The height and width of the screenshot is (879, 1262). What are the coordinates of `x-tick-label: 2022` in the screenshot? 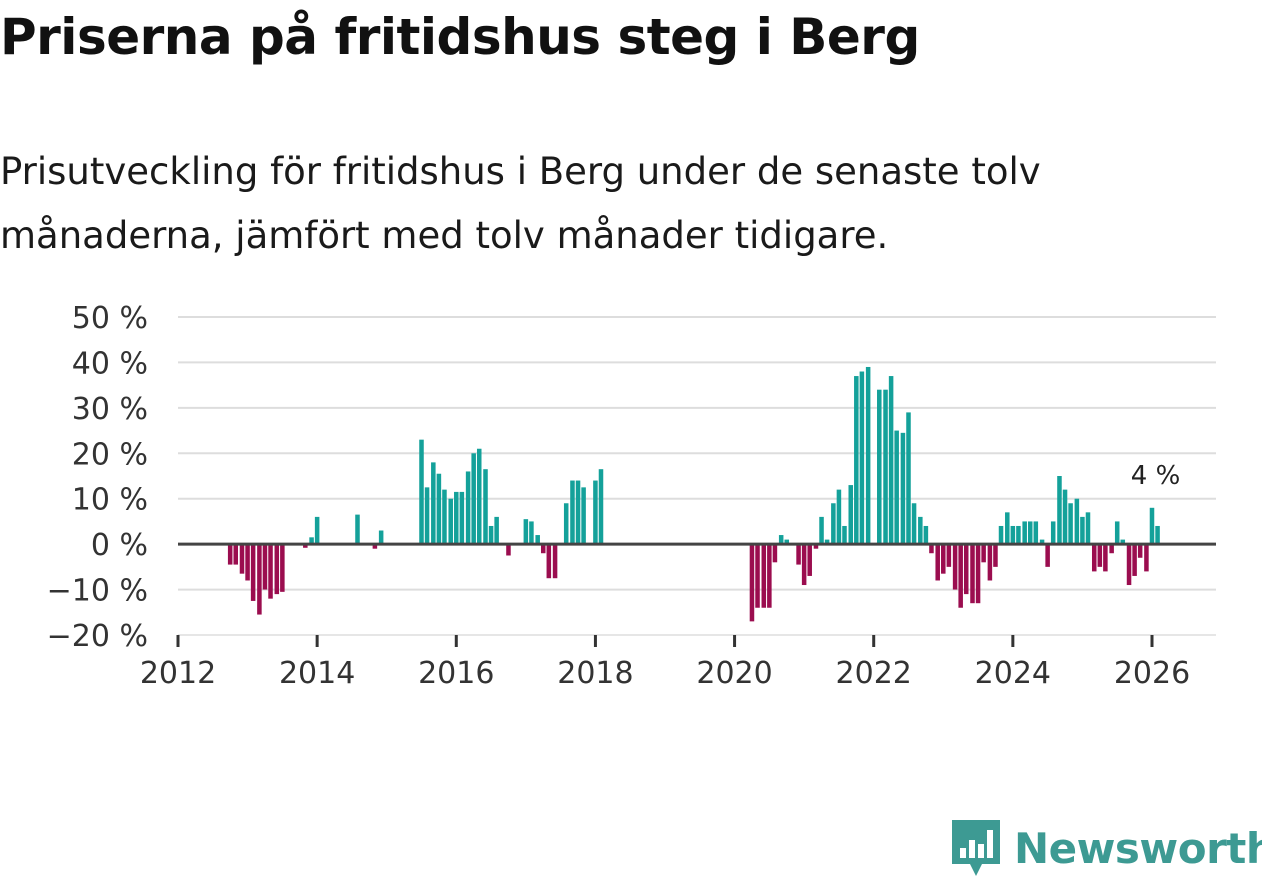 It's located at (874, 673).